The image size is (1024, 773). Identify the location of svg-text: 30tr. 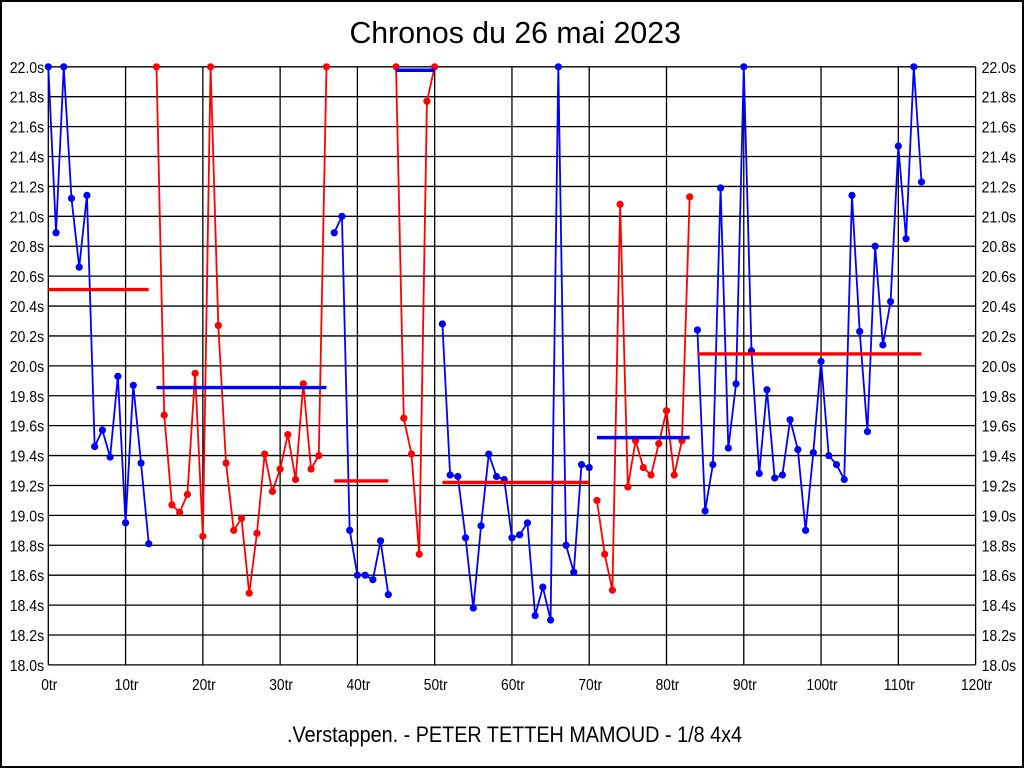
(281, 685).